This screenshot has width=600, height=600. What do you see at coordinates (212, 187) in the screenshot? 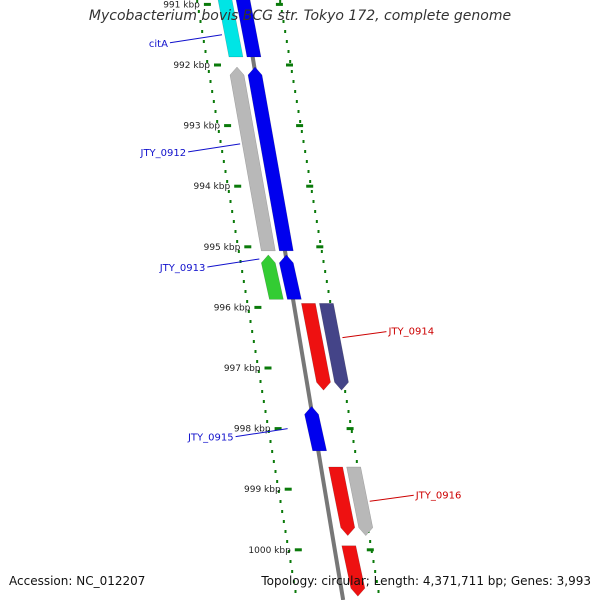
I see `tick-label: 994 kbp` at bounding box center [212, 187].